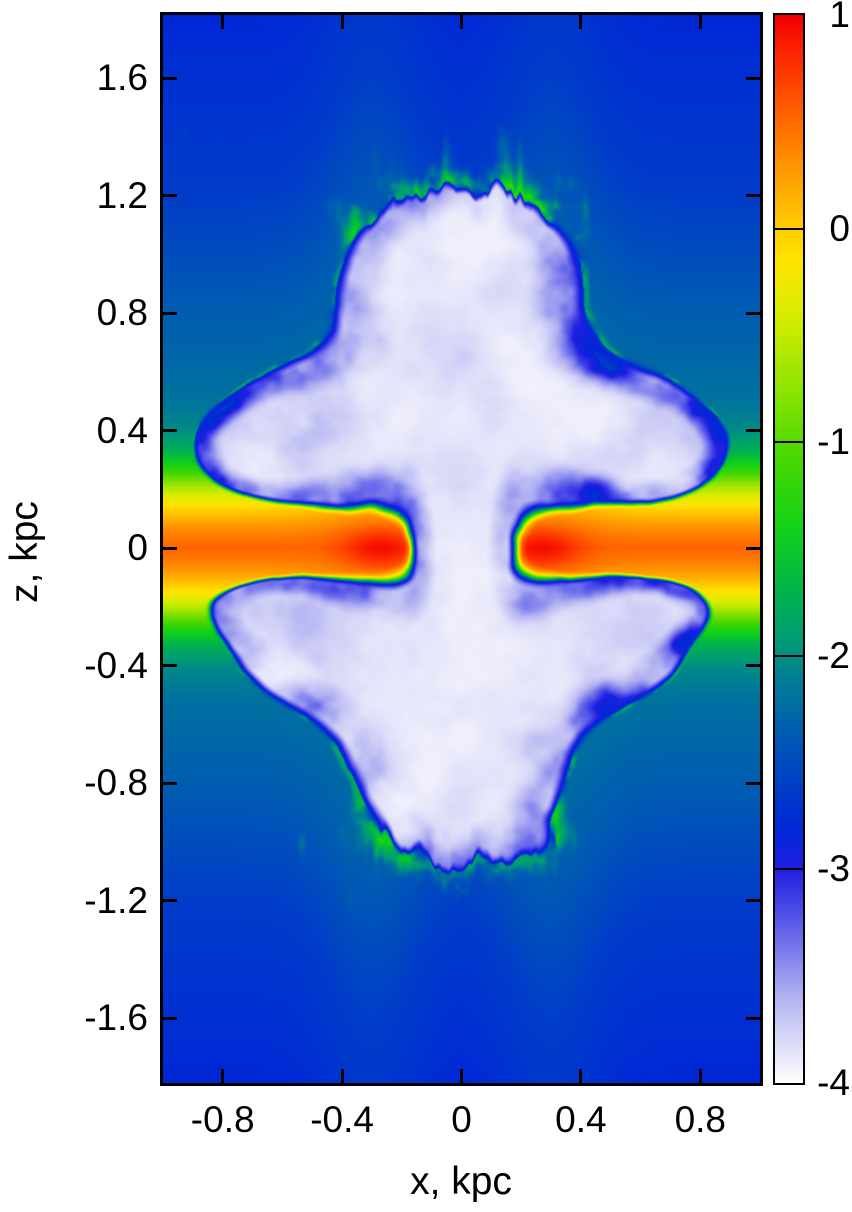 Image resolution: width=852 pixels, height=1212 pixels. What do you see at coordinates (833, 1082) in the screenshot?
I see `colorbar-tick-label: -4` at bounding box center [833, 1082].